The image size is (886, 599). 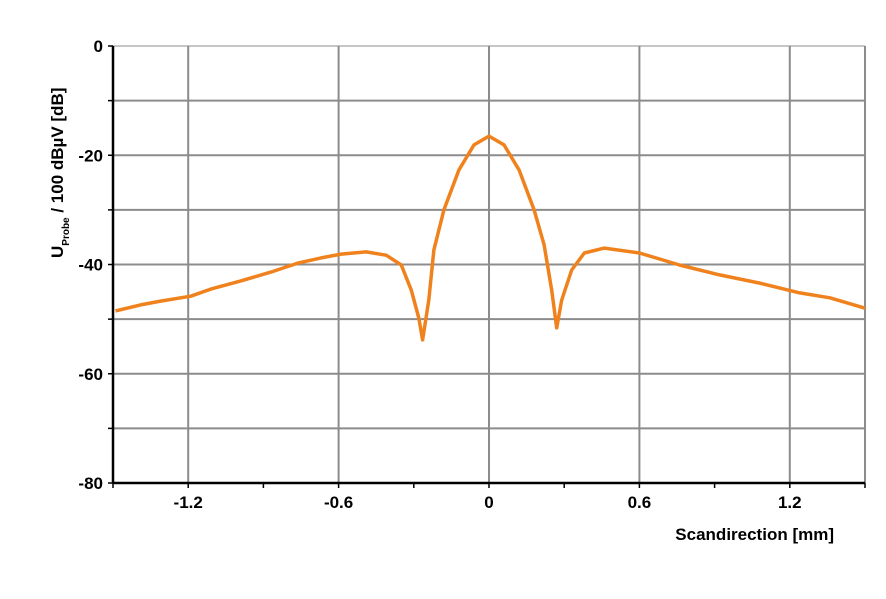 What do you see at coordinates (640, 502) in the screenshot?
I see `x-tick-label: 0.6` at bounding box center [640, 502].